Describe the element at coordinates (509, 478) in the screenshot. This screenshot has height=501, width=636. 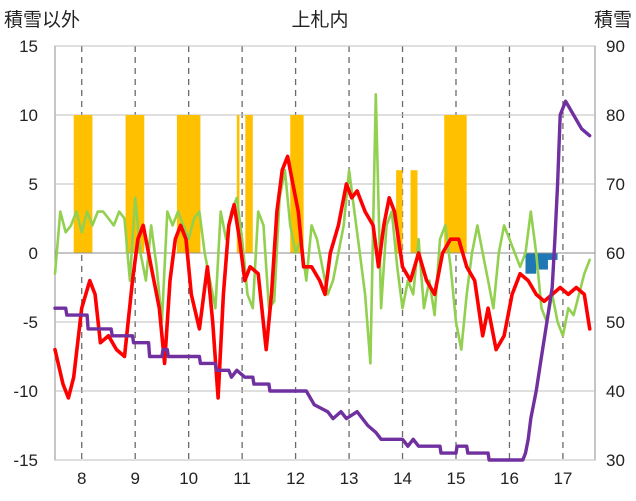
I see `x-tick-label: 16` at that location.